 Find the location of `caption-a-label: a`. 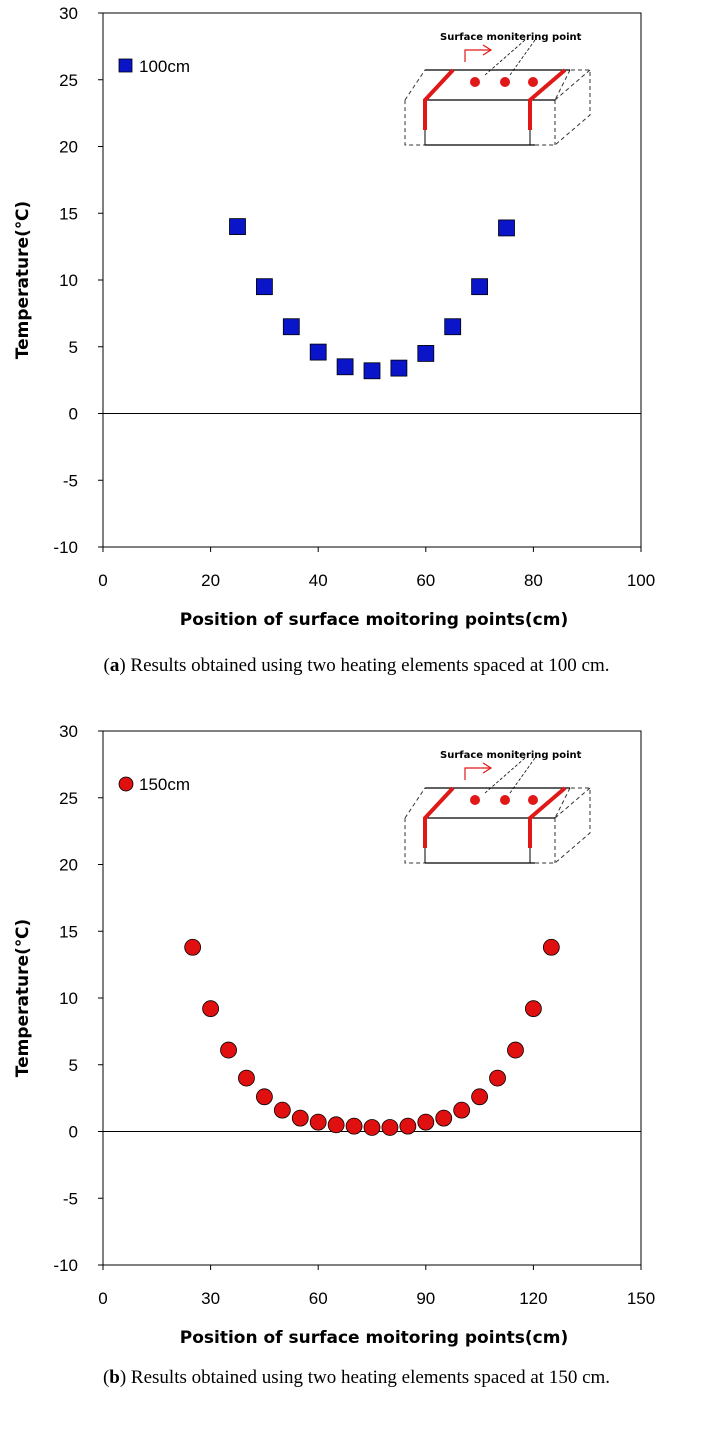

caption-a-label: a is located at coordinates (114, 665).